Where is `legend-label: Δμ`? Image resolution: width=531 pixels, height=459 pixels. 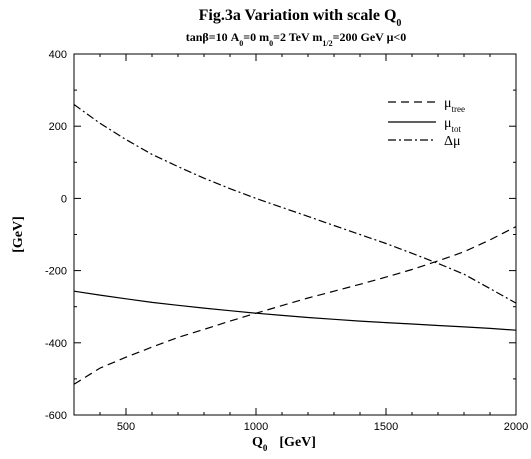
legend-label: Δμ is located at coordinates (452, 141).